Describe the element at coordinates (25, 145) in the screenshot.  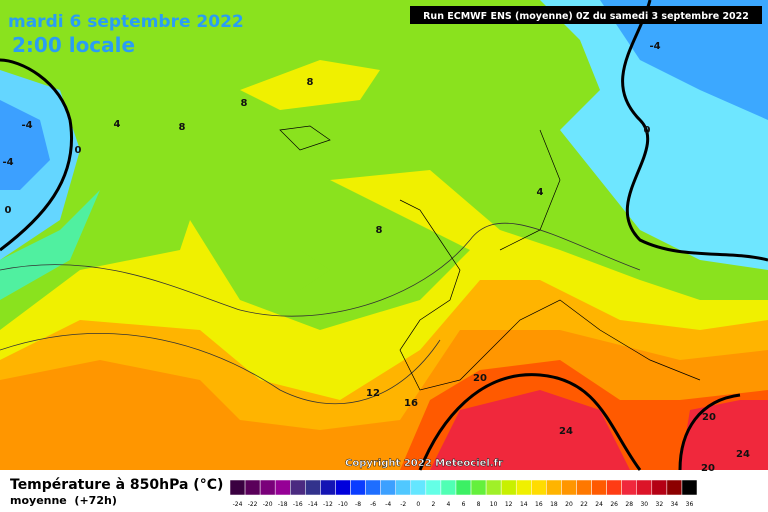
I see `cold-region` at that location.